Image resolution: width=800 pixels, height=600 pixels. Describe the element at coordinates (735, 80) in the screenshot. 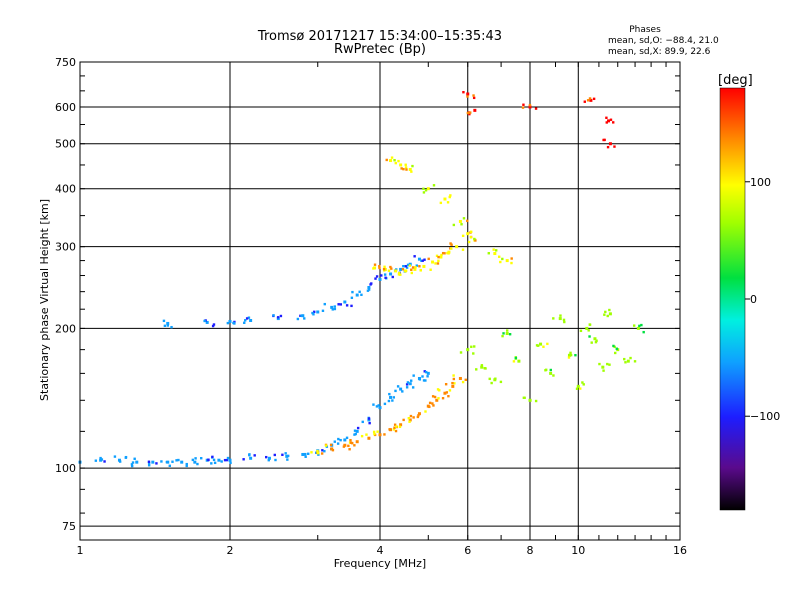

I see `colorbar-label: [deg]` at that location.